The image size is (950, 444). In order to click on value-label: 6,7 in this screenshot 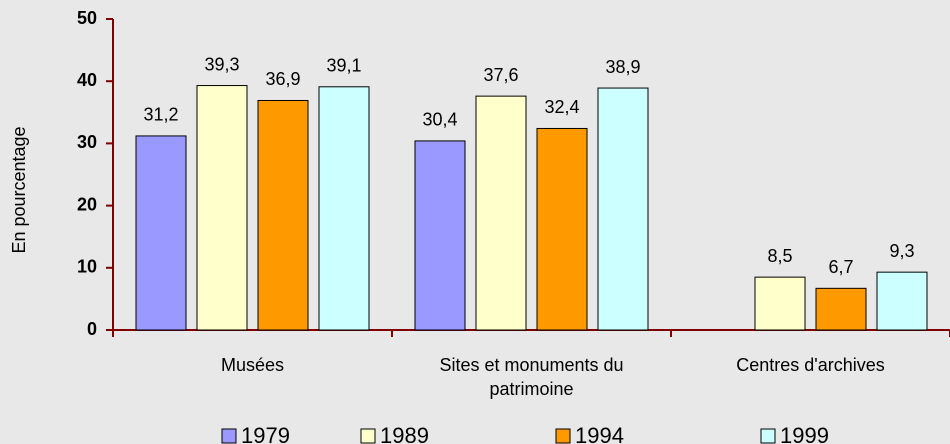, I will do `click(840, 267)`.